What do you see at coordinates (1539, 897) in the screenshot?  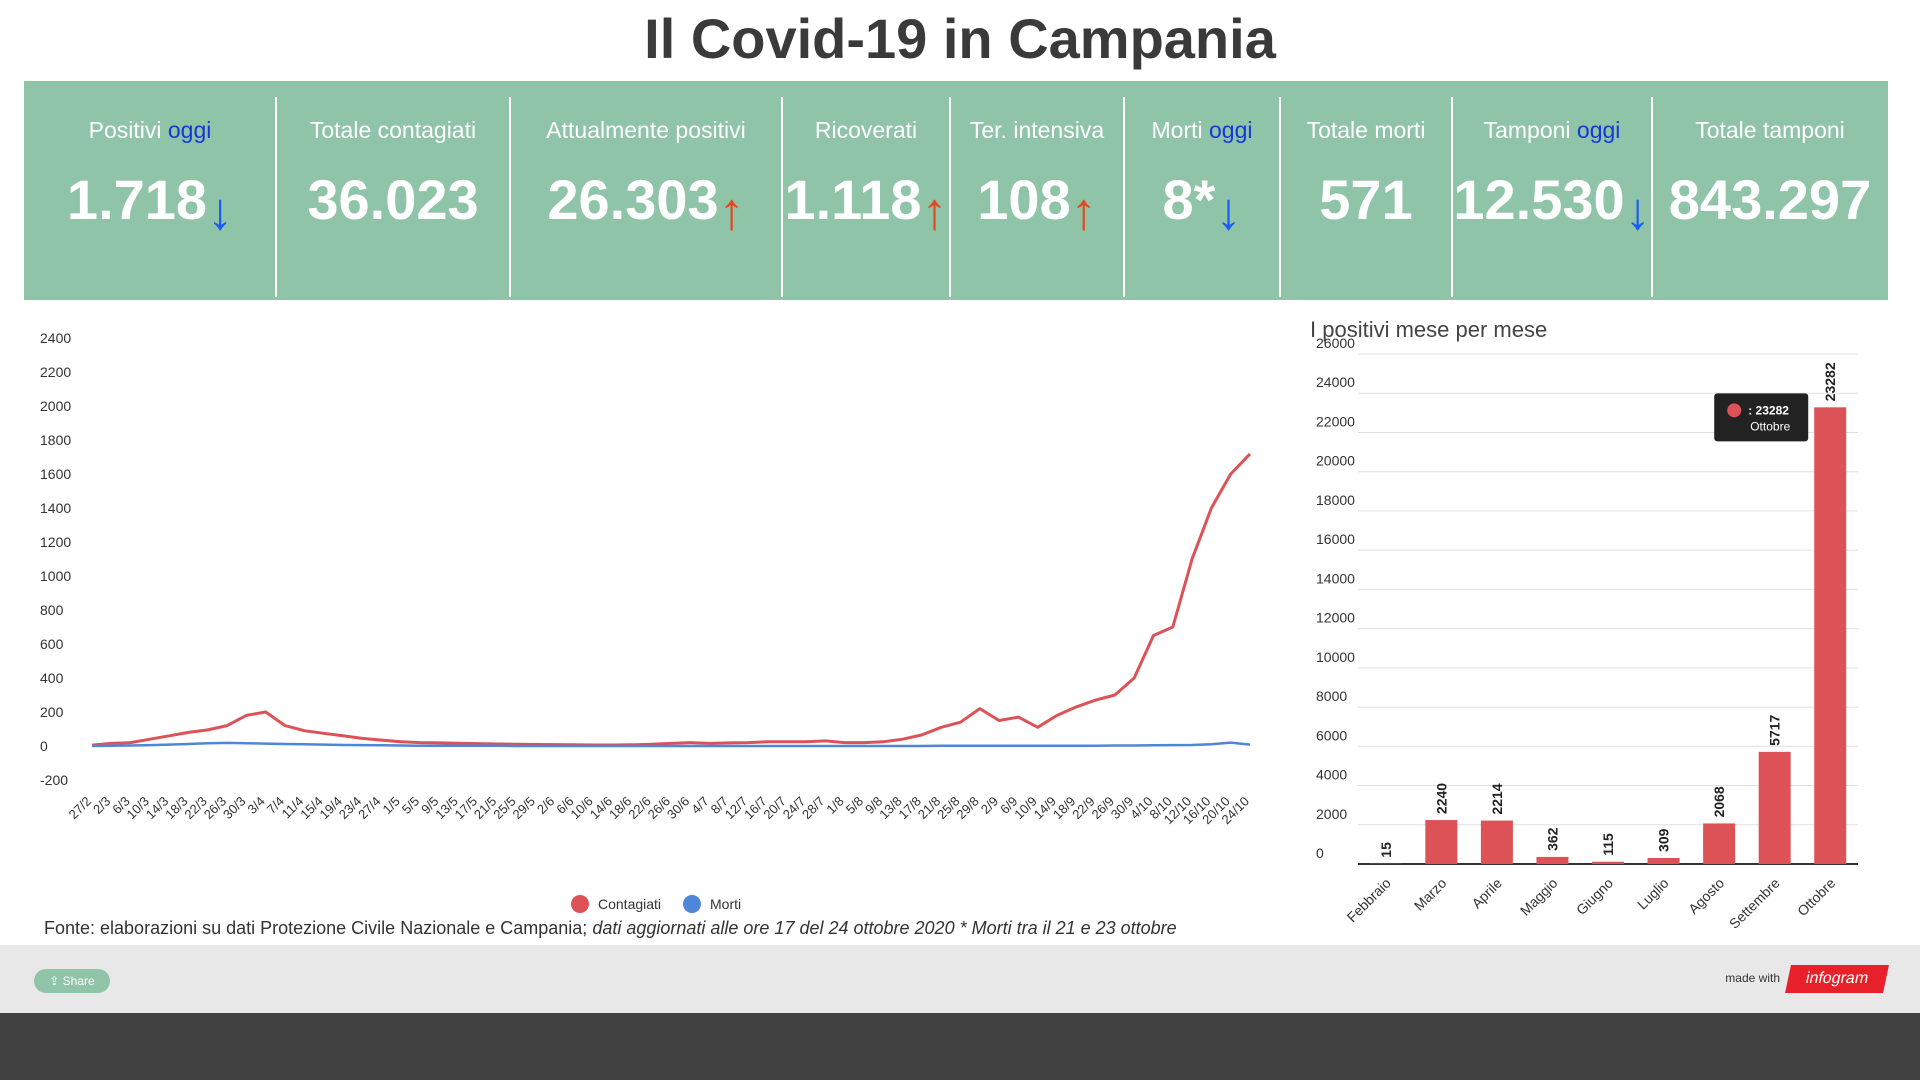 I see `category-label: Maggio` at bounding box center [1539, 897].